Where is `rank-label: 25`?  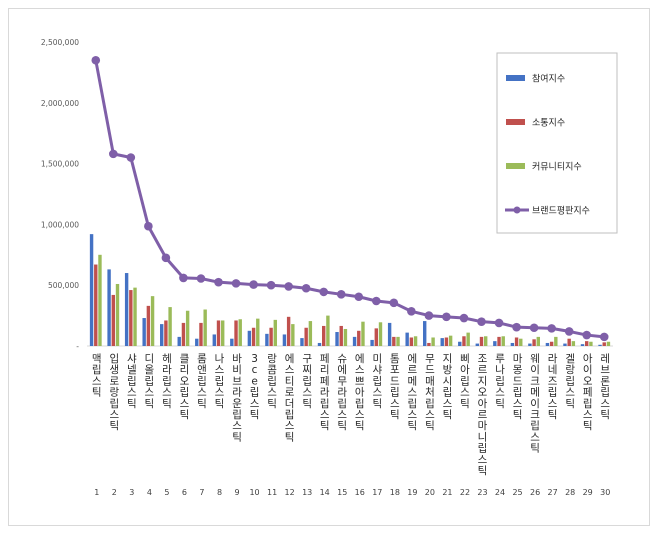
rank-label: 25 is located at coordinates (517, 492).